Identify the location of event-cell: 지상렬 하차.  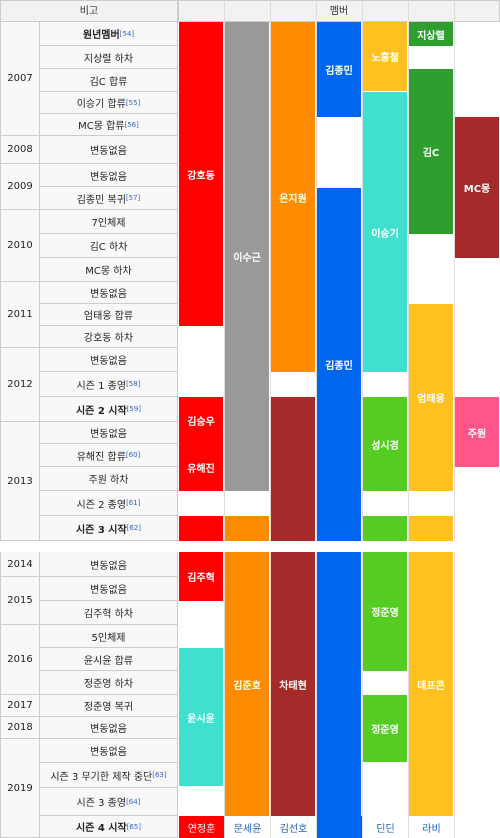
(109, 57).